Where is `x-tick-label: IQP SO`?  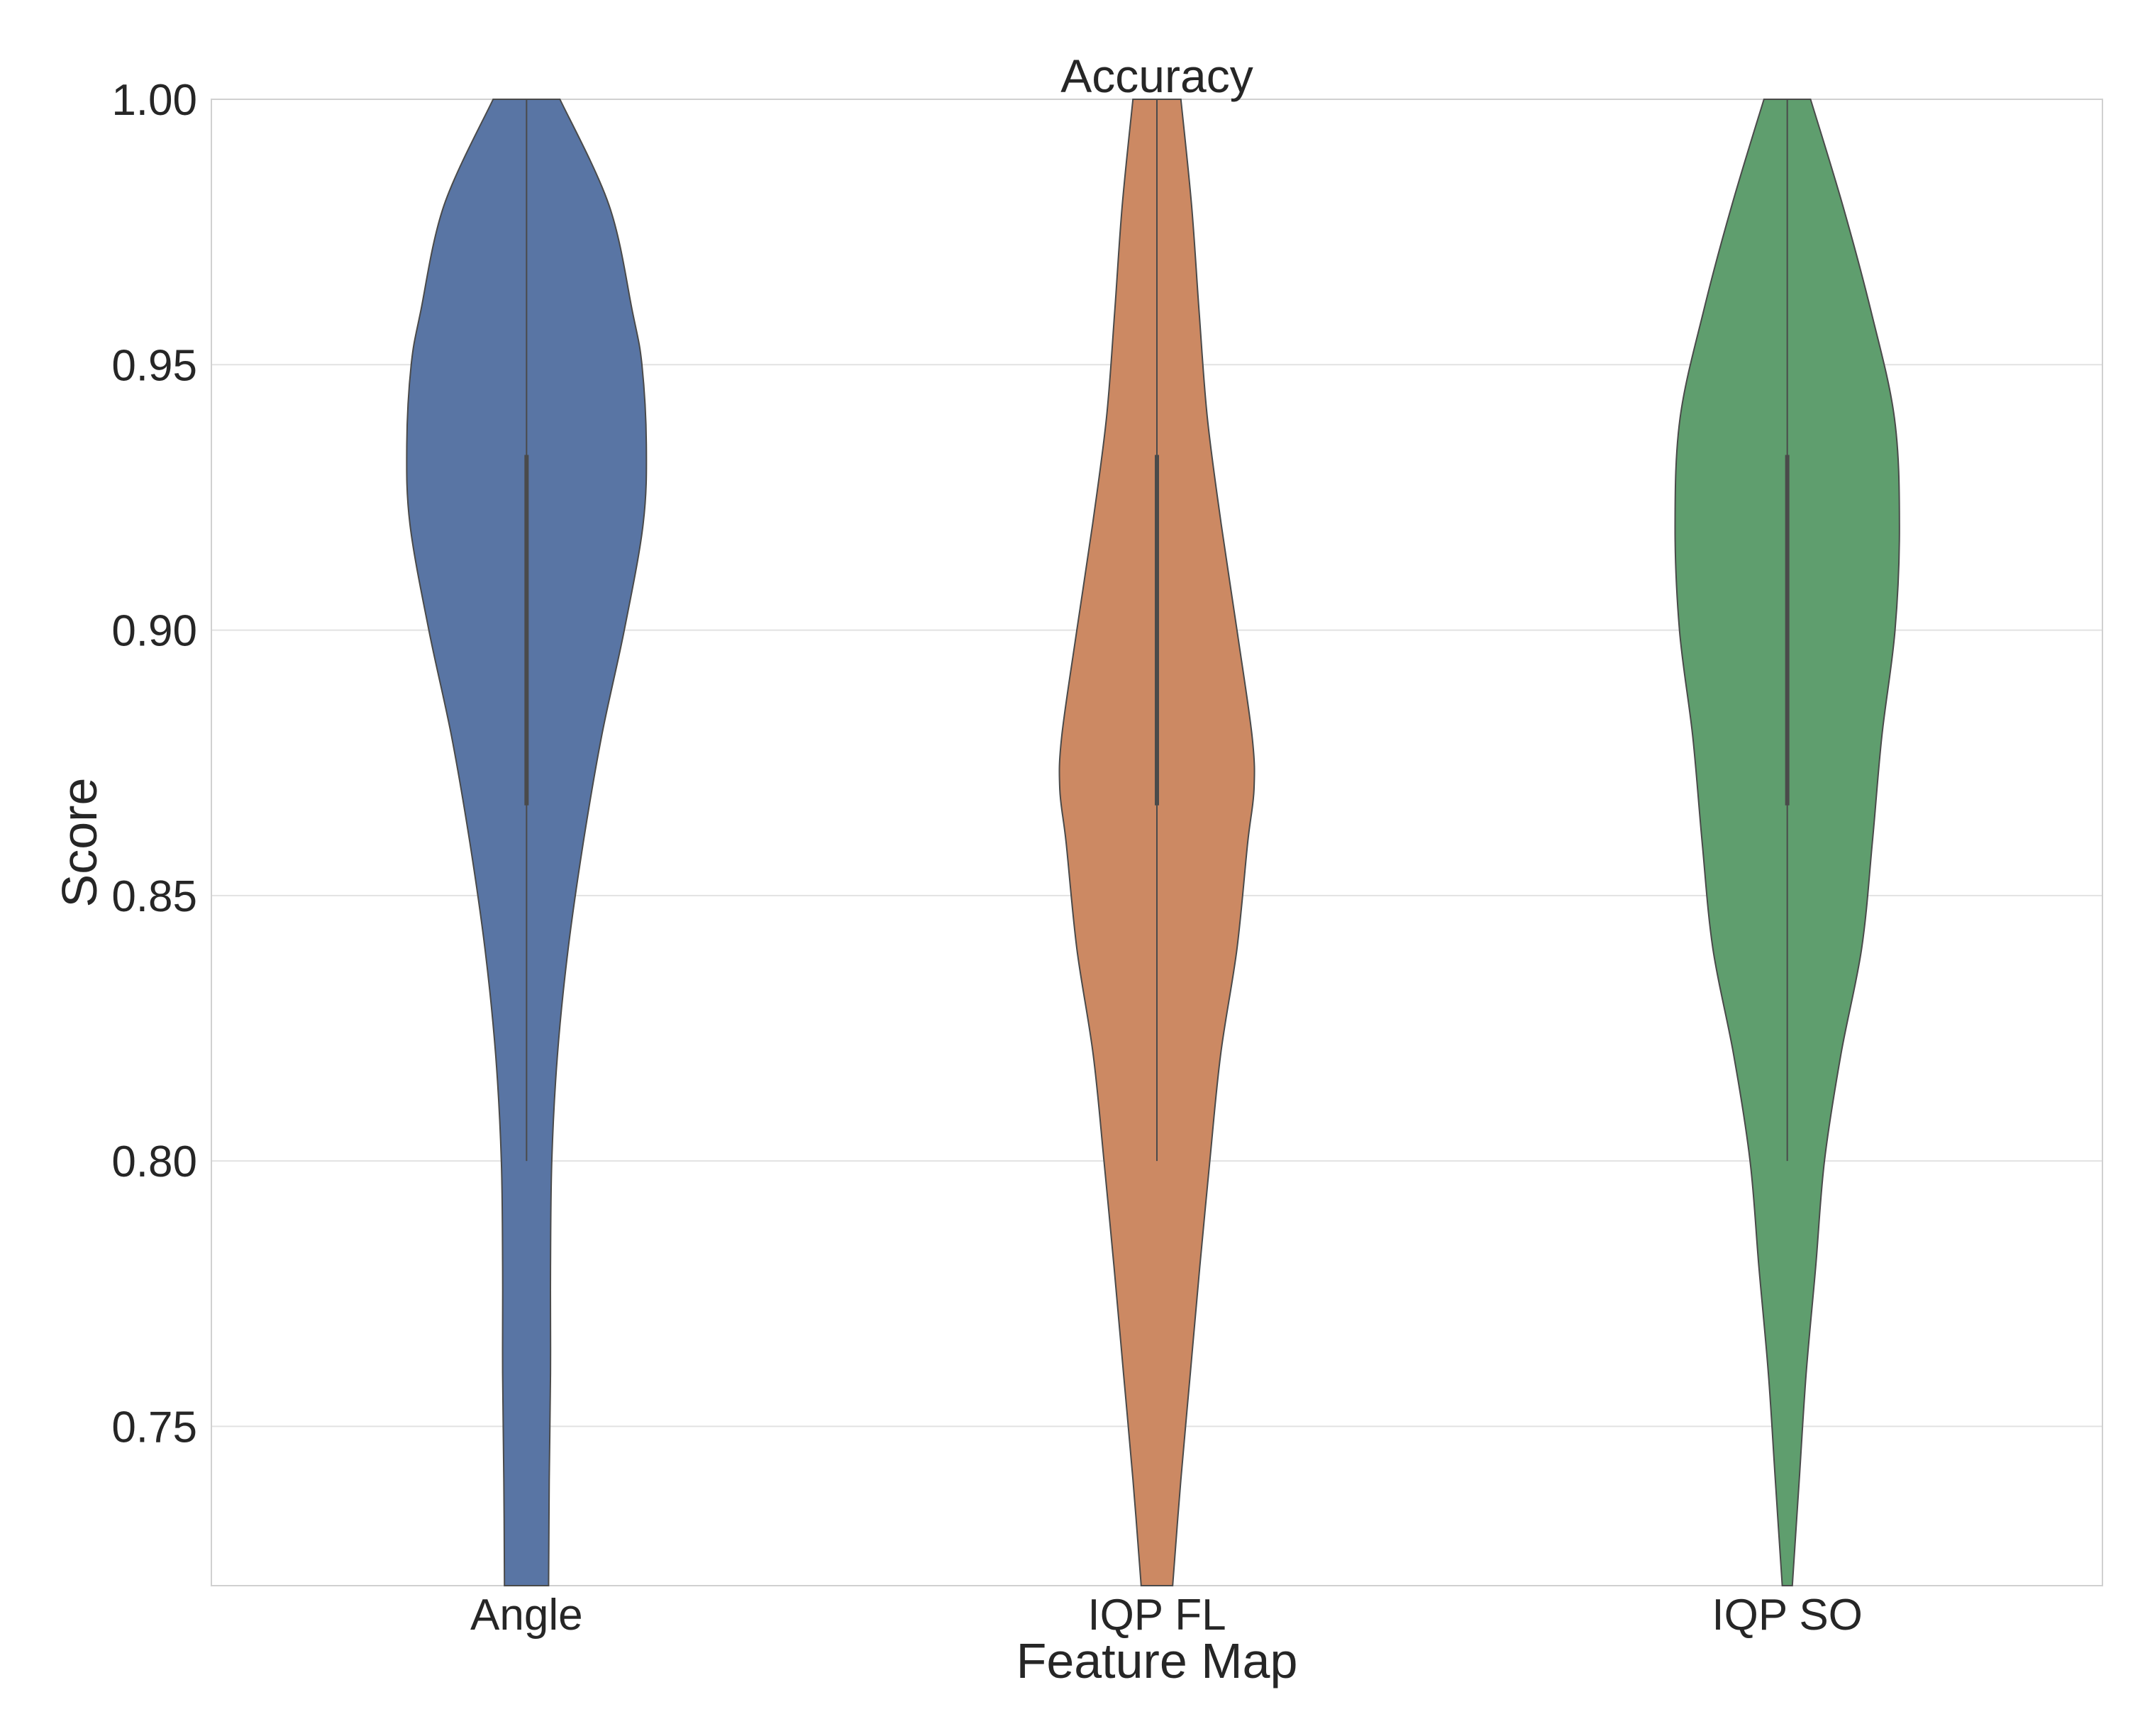 x-tick-label: IQP SO is located at coordinates (1787, 1615).